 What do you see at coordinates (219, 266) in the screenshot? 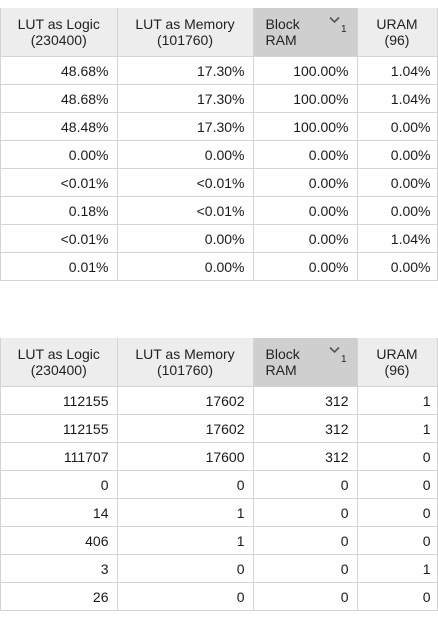
I see `table-row: 0.01% 0.00% 0.00% 0.00%` at bounding box center [219, 266].